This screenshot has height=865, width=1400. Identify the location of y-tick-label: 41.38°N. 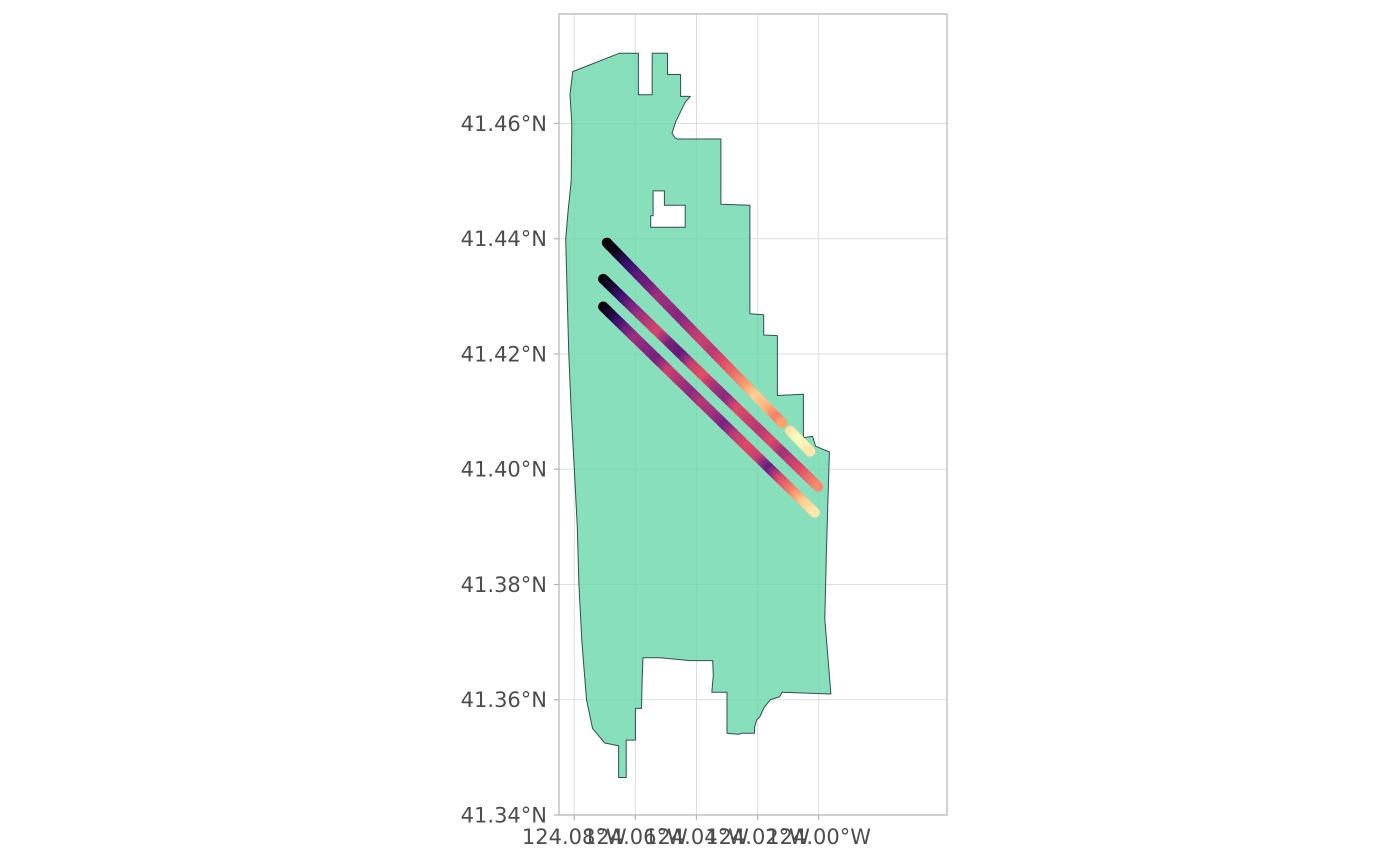
(504, 585).